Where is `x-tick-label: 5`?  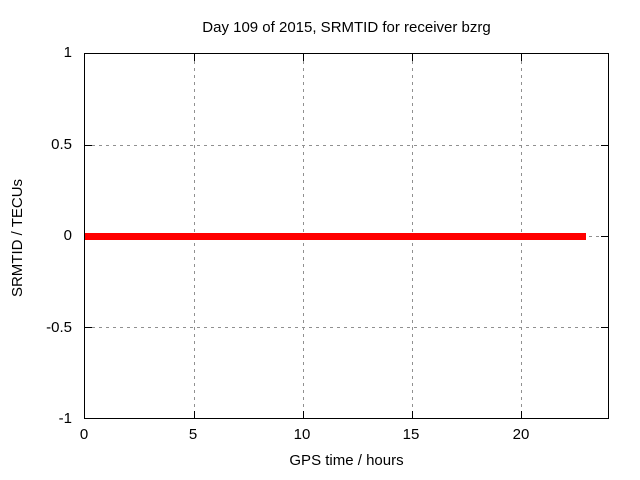
x-tick-label: 5 is located at coordinates (193, 434).